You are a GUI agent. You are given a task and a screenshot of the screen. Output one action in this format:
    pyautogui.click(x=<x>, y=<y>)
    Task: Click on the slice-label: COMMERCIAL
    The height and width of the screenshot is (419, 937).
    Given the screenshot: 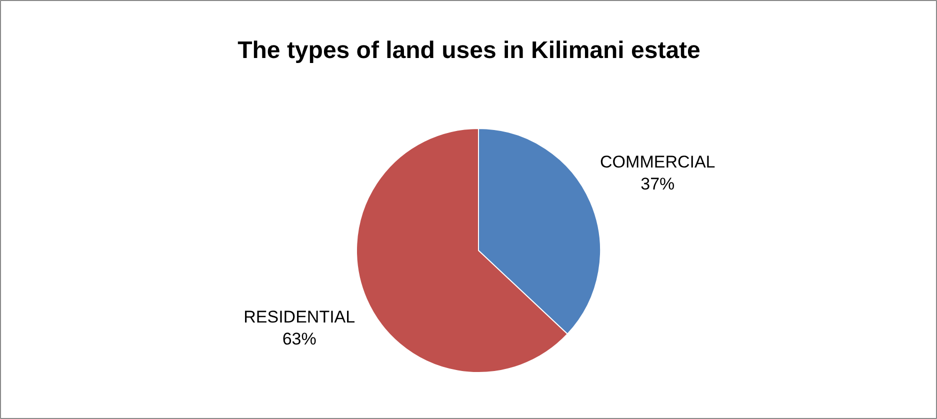 What is the action you would take?
    pyautogui.click(x=658, y=162)
    